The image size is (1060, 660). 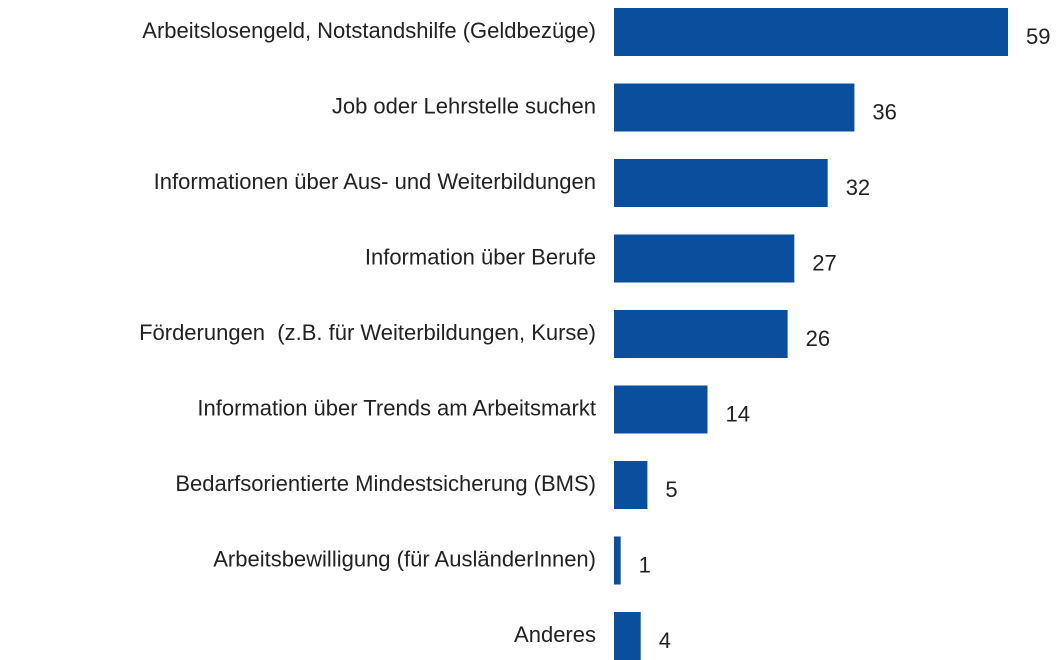 What do you see at coordinates (555, 634) in the screenshot?
I see `category-label: Anderes` at bounding box center [555, 634].